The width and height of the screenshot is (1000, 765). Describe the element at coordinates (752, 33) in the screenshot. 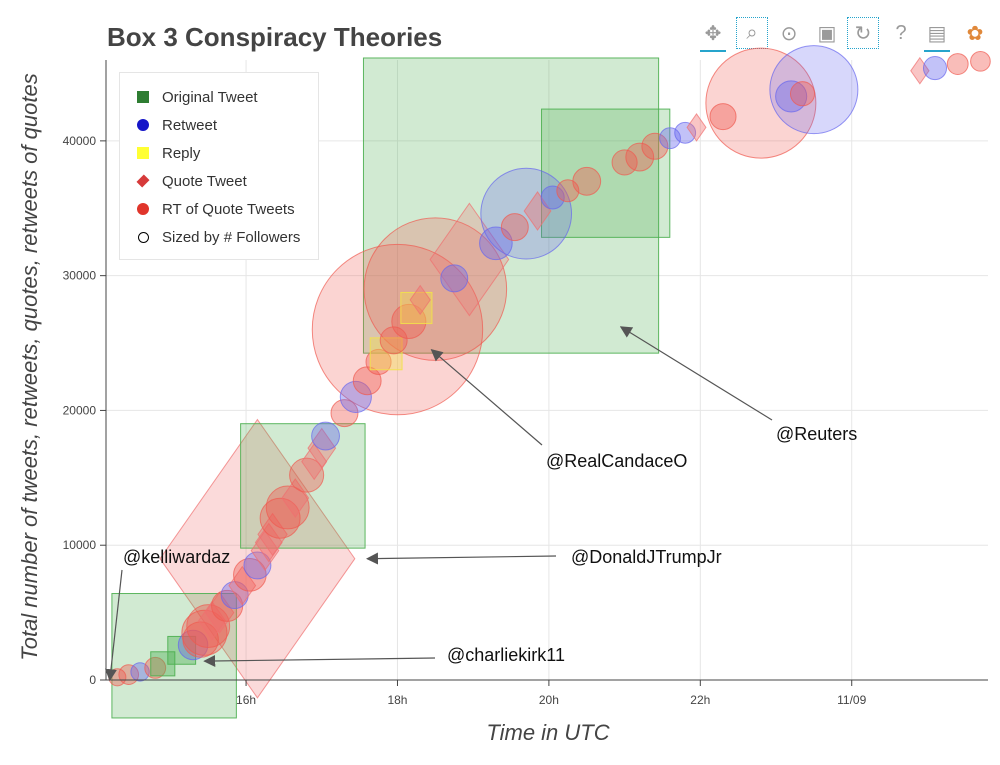

I see `box-zoom-tool-icon: ⌕` at that location.